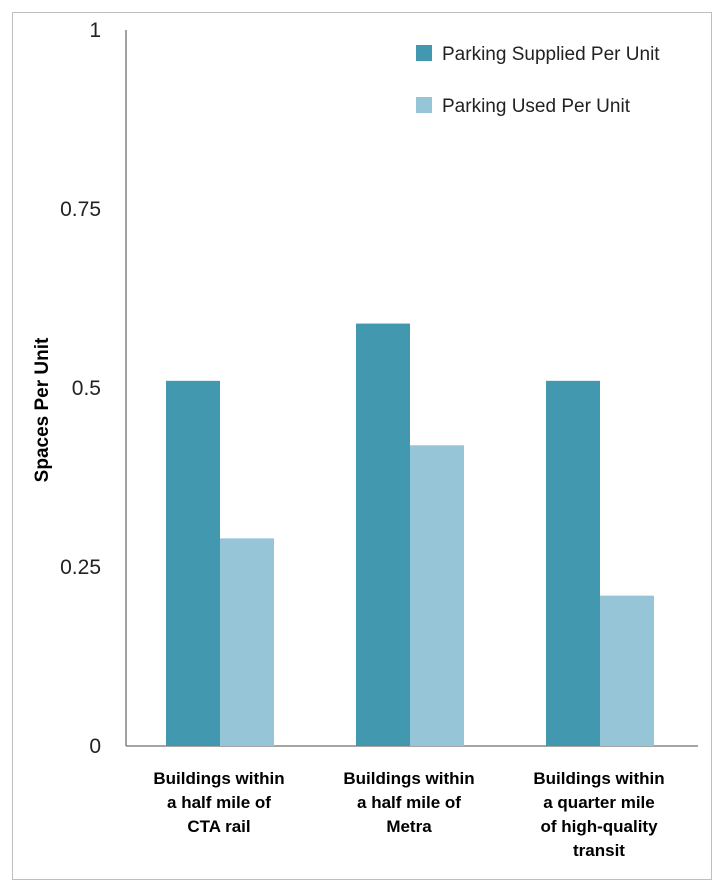 The image size is (726, 892). What do you see at coordinates (599, 826) in the screenshot?
I see `category-label: of high-quality` at bounding box center [599, 826].